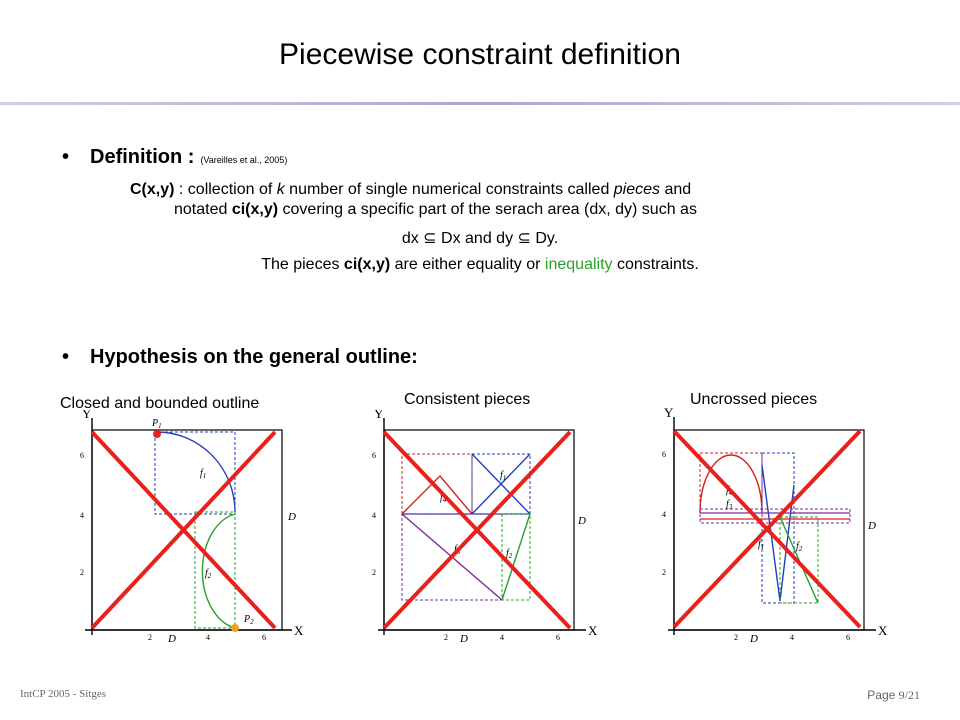  I want to click on pieces-term: pieces, so click(637, 189).